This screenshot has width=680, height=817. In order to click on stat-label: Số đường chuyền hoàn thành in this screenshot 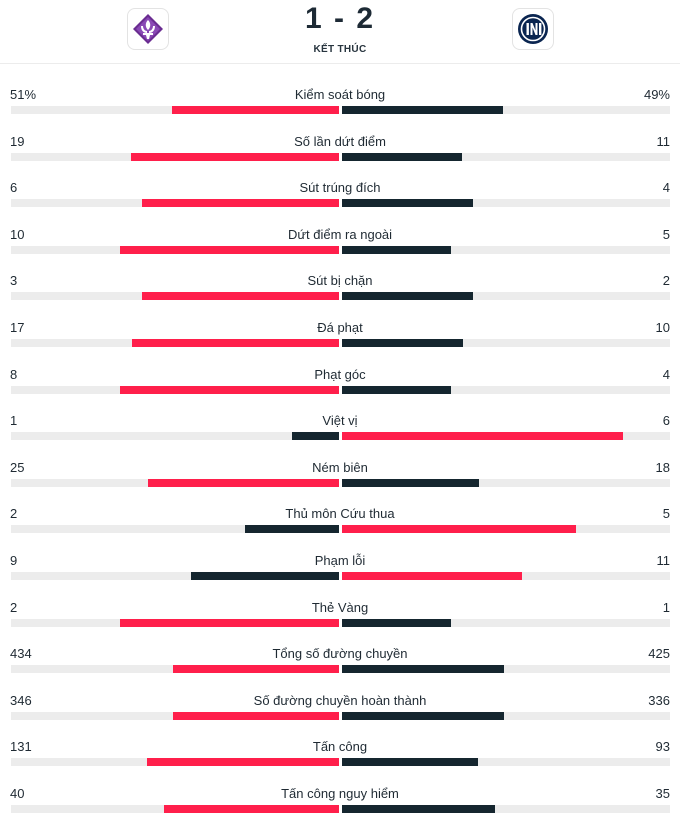, I will do `click(340, 700)`.